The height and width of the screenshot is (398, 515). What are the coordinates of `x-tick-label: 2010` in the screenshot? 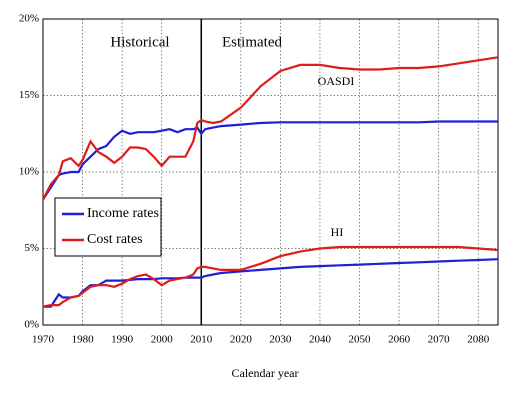 It's located at (201, 340).